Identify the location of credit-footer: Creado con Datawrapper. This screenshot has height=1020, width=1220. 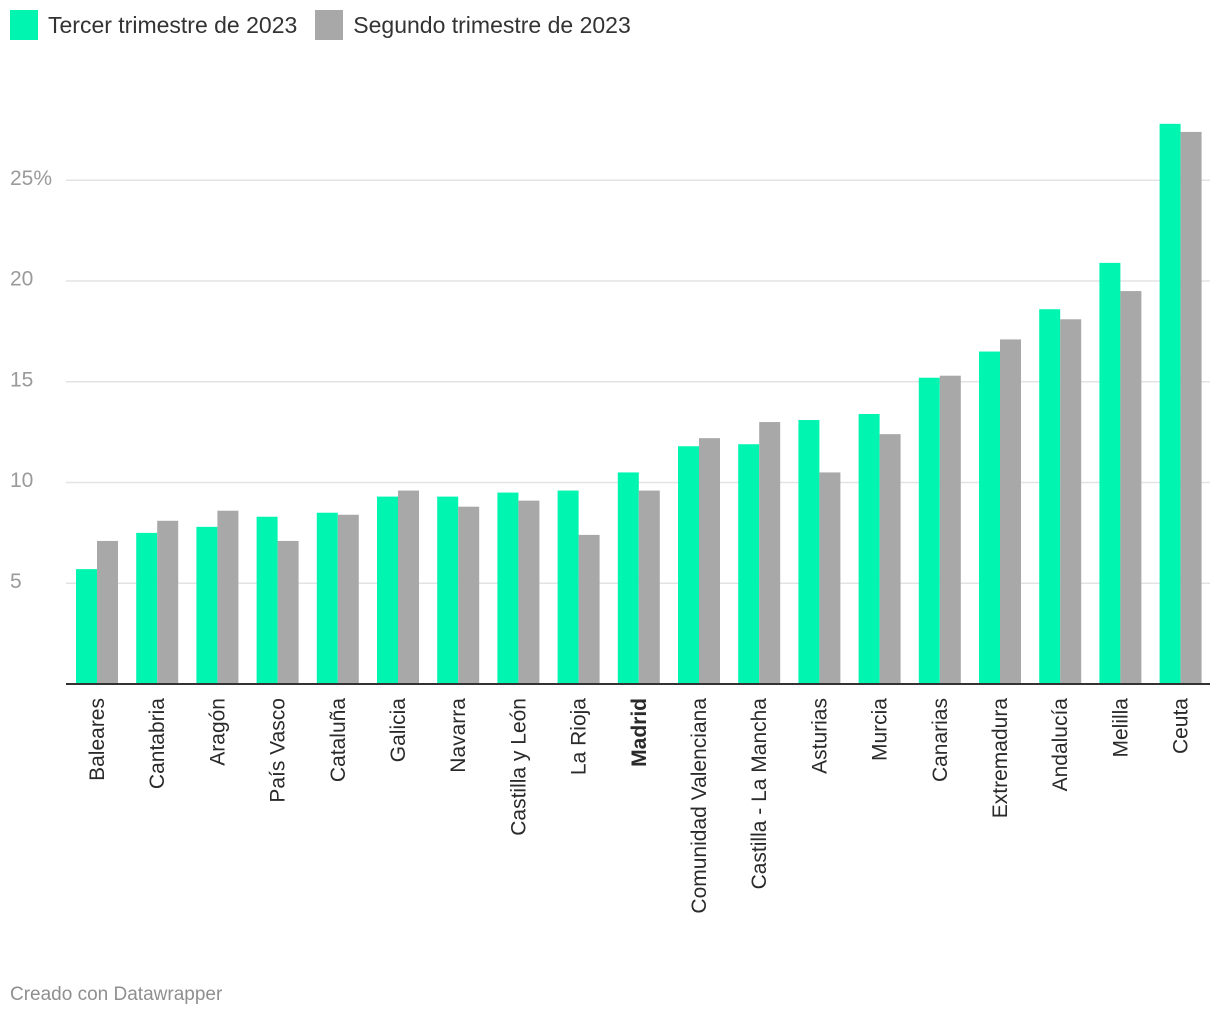
(116, 994).